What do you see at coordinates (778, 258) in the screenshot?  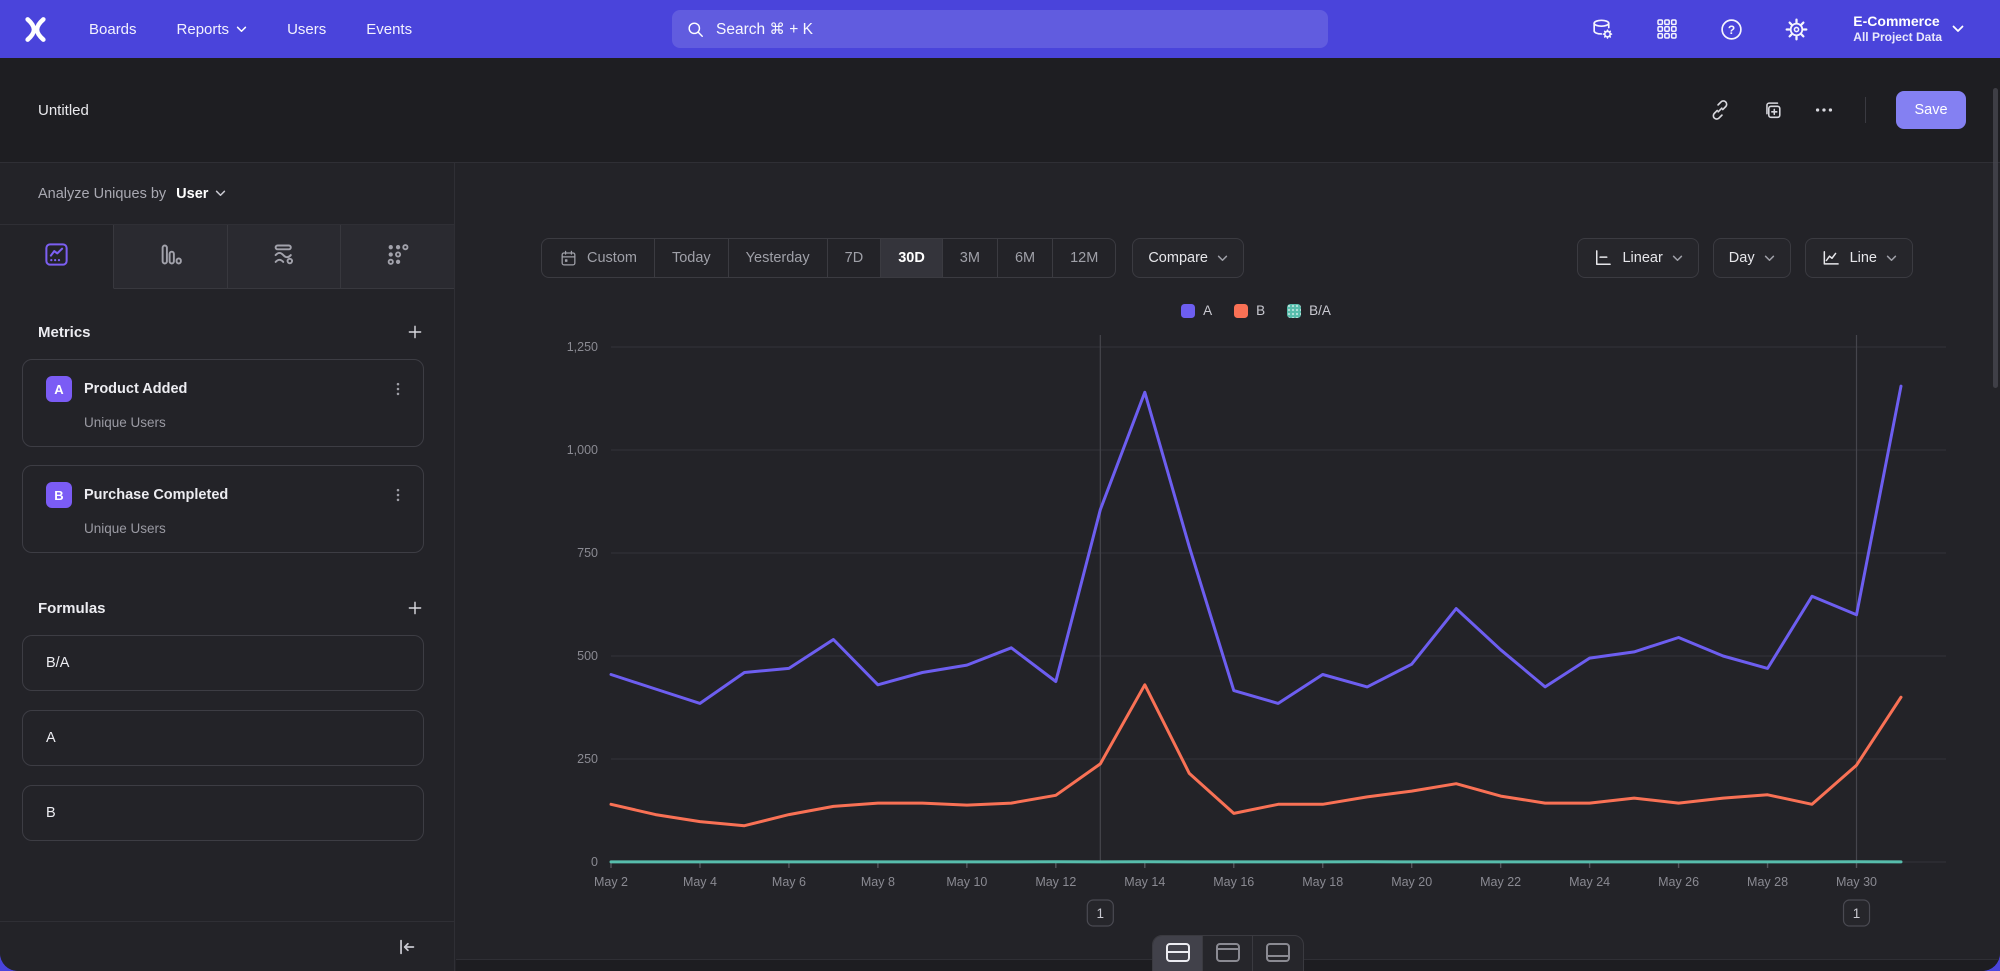 I see `date-range-yesterday: Yesterday` at bounding box center [778, 258].